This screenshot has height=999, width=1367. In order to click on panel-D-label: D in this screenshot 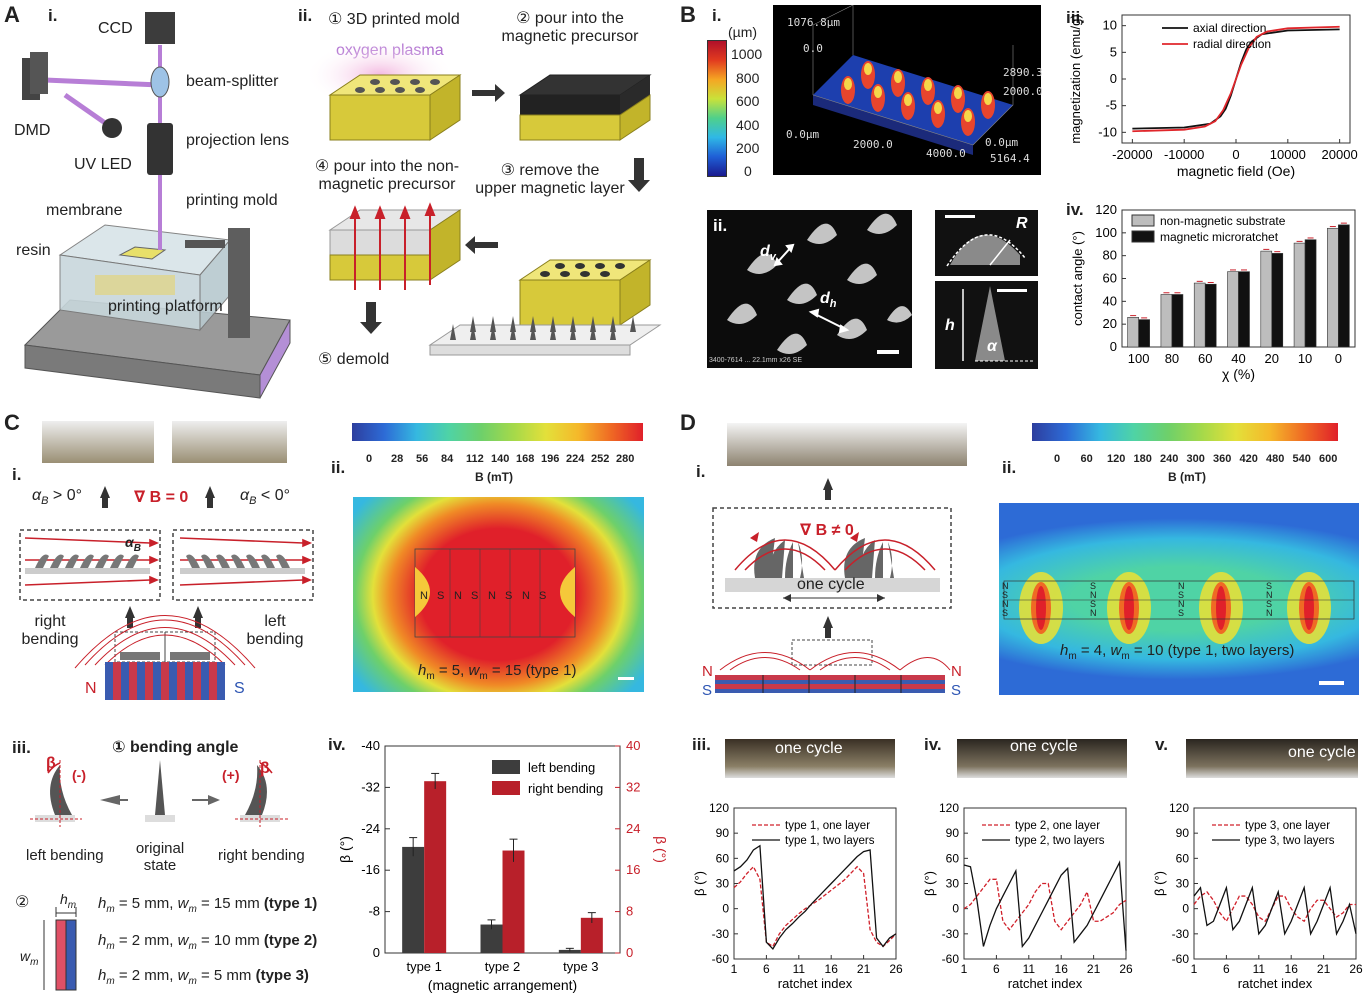, I will do `click(688, 422)`.